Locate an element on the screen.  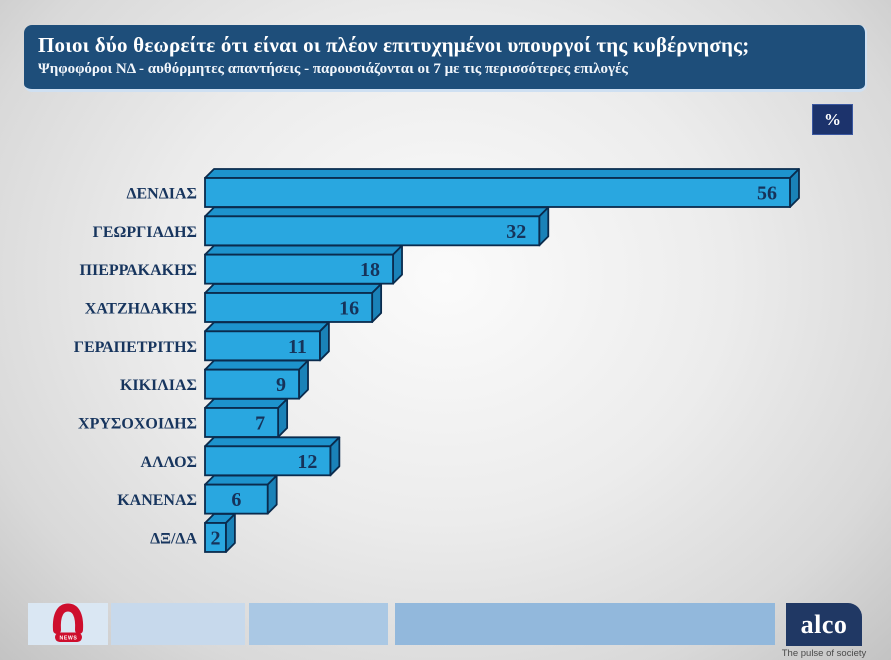
alpha-news-logo-box: NEWS is located at coordinates (68, 624).